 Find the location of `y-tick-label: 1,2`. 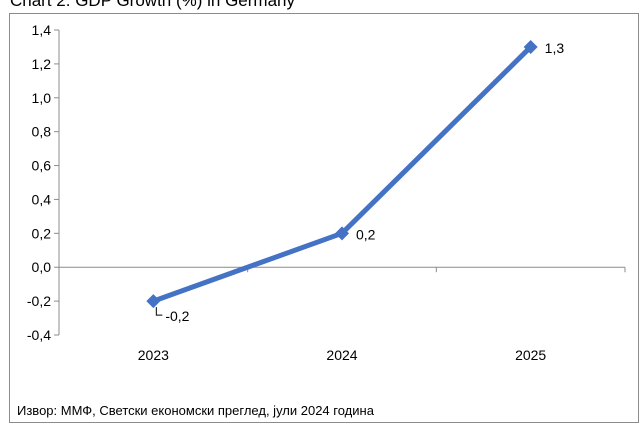

y-tick-label: 1,2 is located at coordinates (42, 64).